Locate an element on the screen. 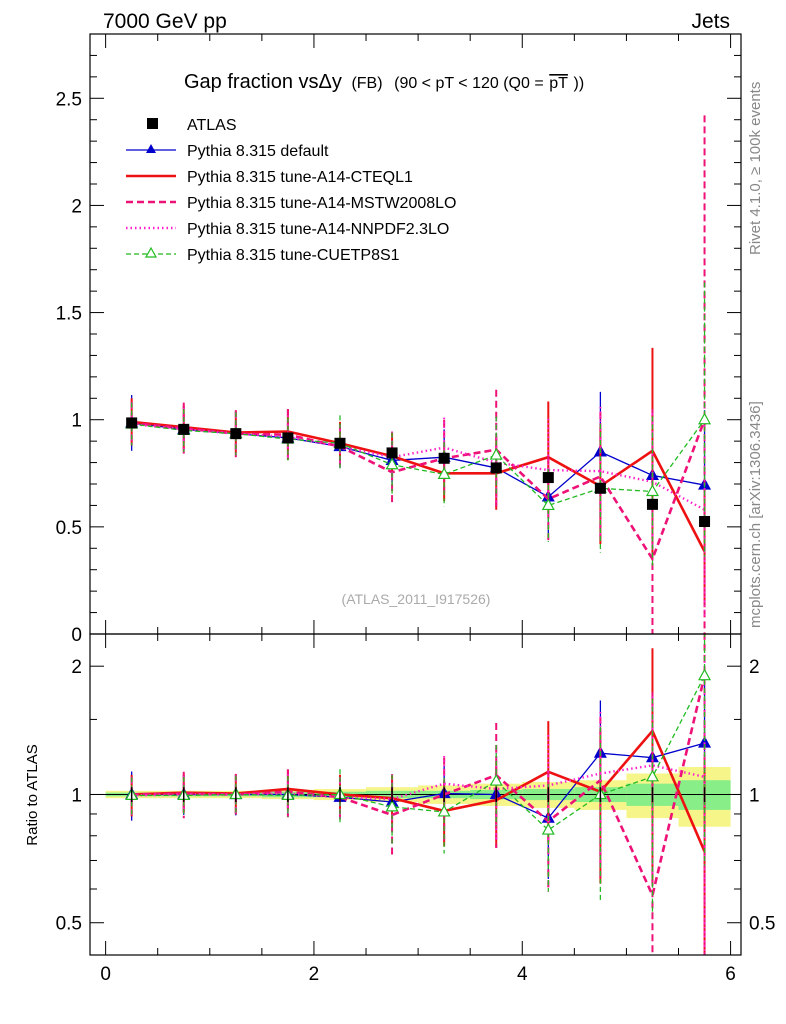 This screenshot has height=1024, width=786. ratio-ytick-label-left: 0.5 is located at coordinates (69, 924).